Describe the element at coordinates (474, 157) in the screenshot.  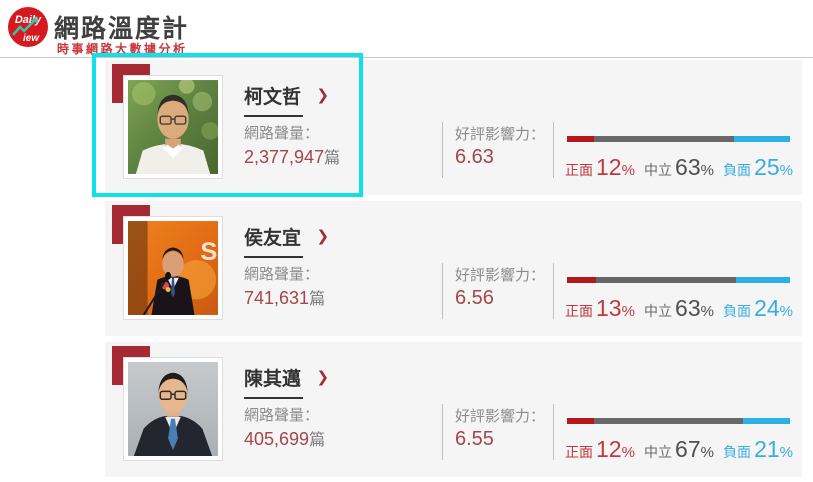
I see `influence-value: 6.63` at that location.